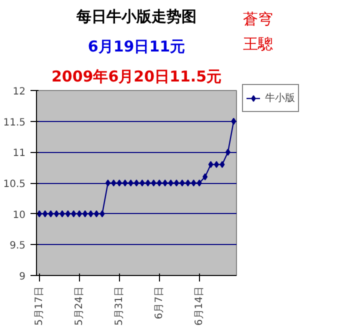 Image resolution: width=356 pixels, height=327 pixels. What do you see at coordinates (19, 92) in the screenshot?
I see `y-tick-label: 12` at bounding box center [19, 92].